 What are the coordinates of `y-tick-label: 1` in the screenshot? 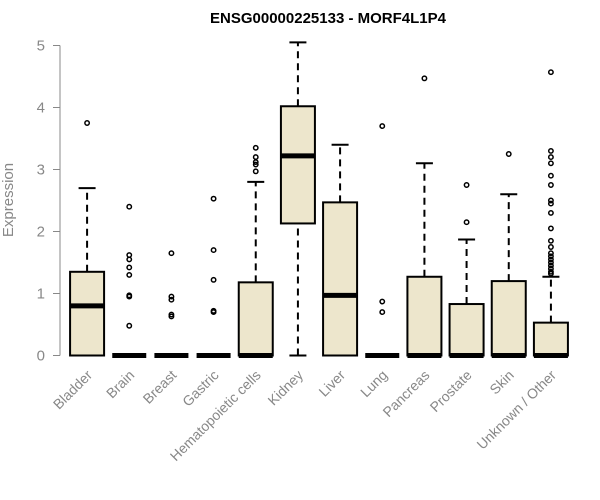 It's located at (41, 294).